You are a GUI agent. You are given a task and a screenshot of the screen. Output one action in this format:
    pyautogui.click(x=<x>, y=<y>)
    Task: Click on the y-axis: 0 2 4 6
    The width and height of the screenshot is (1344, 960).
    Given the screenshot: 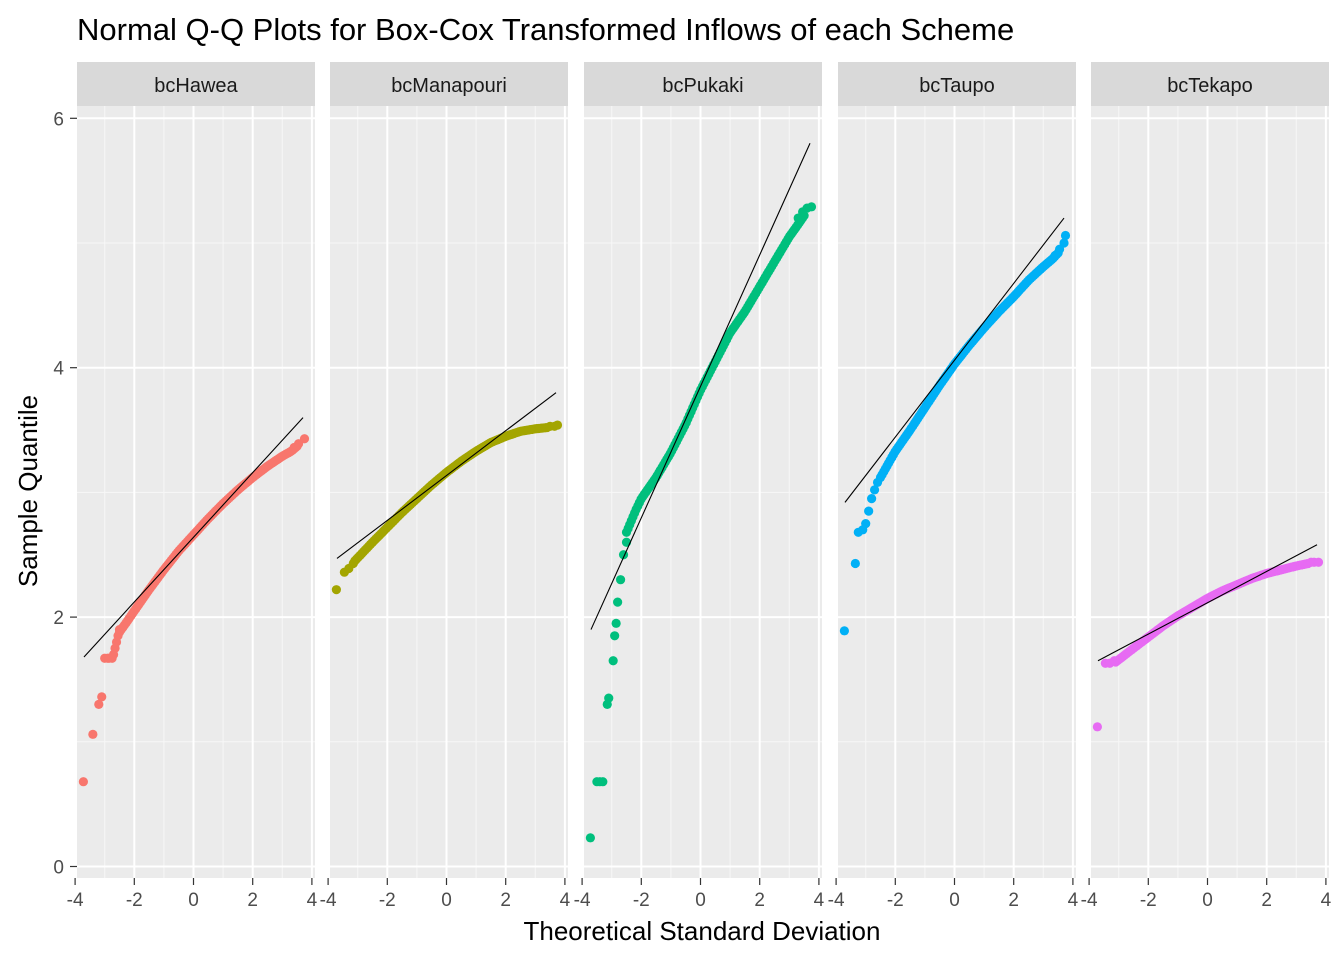 What is the action you would take?
    pyautogui.click(x=65, y=494)
    